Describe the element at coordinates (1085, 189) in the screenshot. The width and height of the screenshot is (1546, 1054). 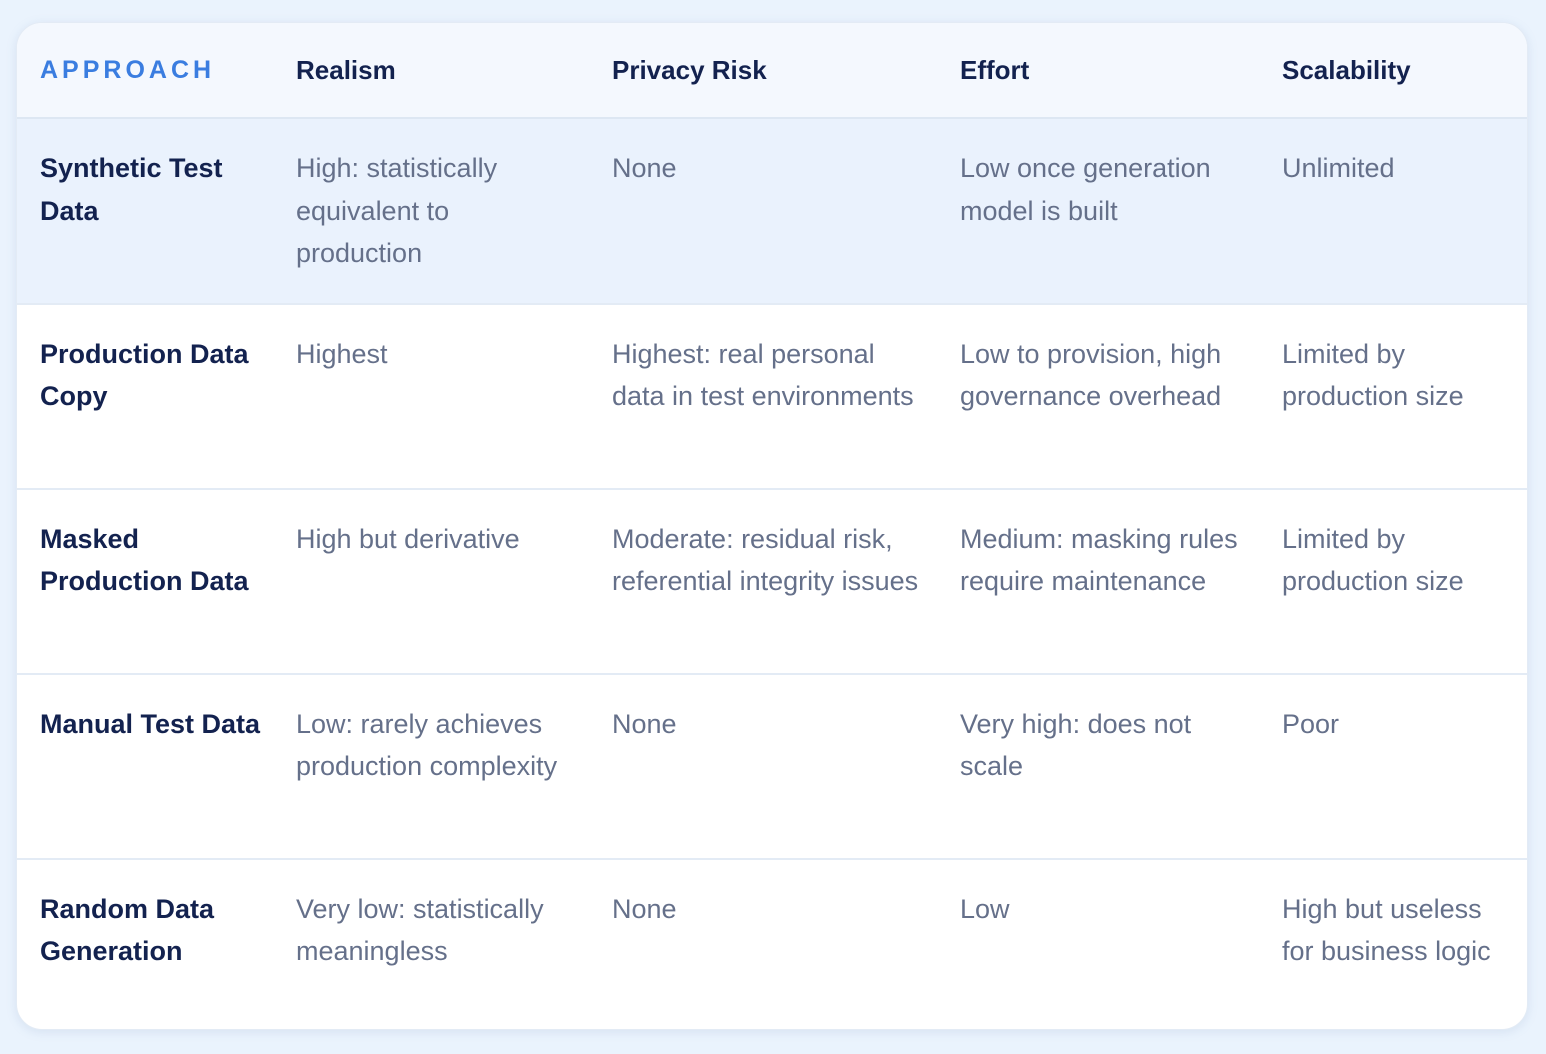
I see `effort-cell: Low once generation model is built` at that location.